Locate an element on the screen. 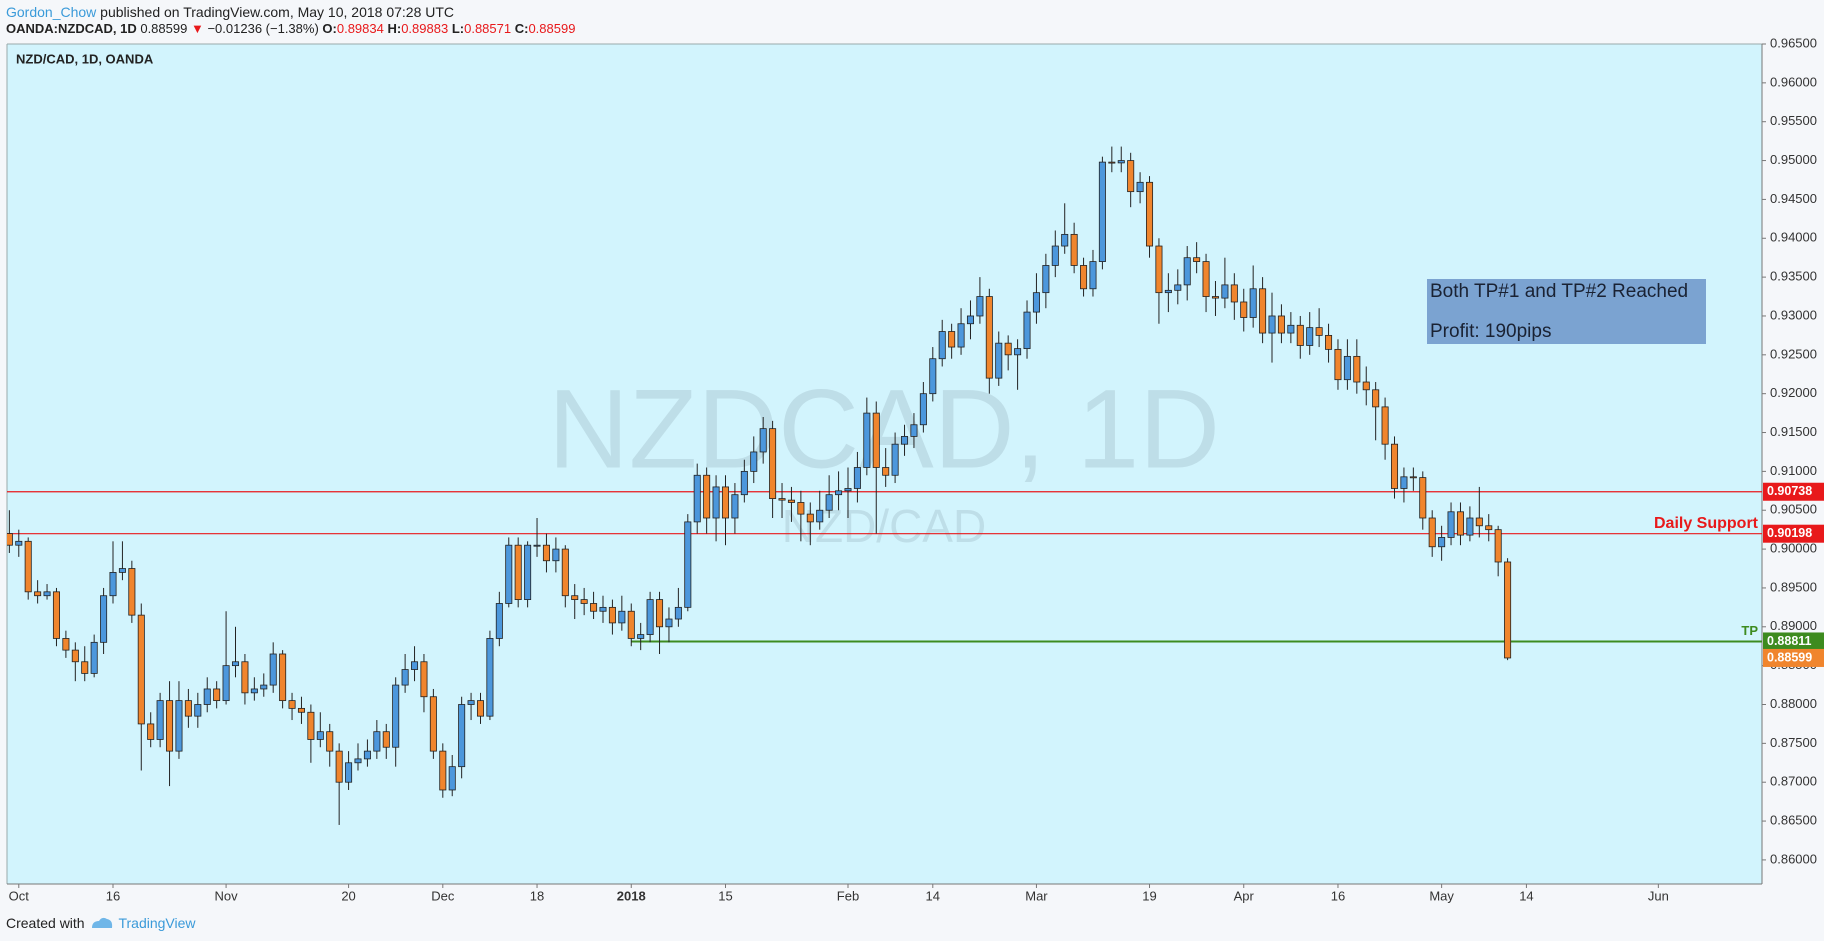  y-tick-label: 0.92500 is located at coordinates (1793, 353).